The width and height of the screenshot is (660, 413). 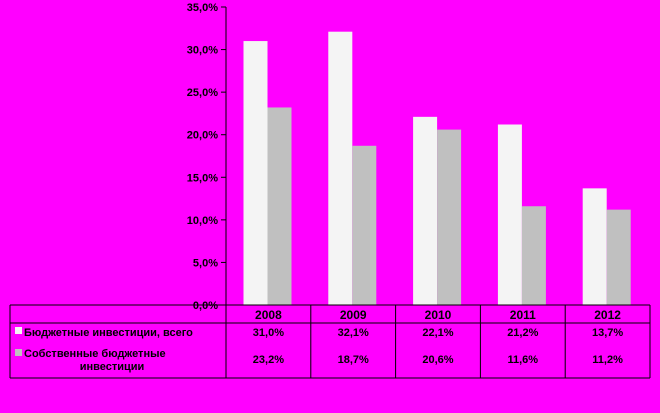 I want to click on table-value-own-investments: 11,2%, so click(x=607, y=360).